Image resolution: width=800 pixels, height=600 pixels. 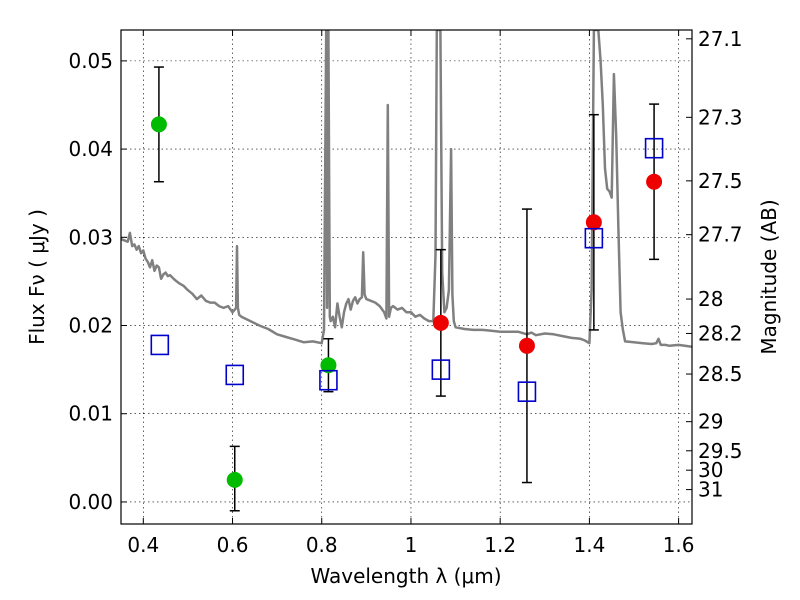 I want to click on y-tick-label: 0.04, so click(x=90, y=149).